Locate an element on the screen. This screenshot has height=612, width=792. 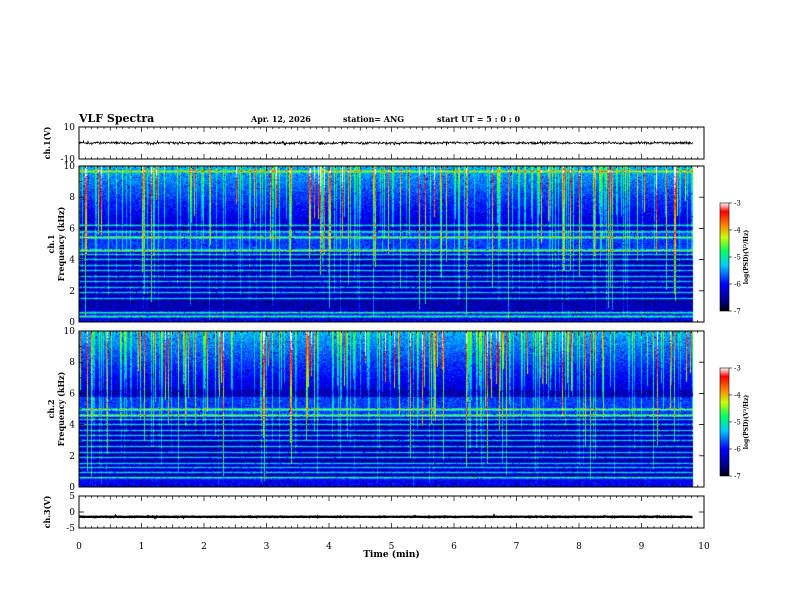
figure-title: VLF Spectra is located at coordinates (117, 118).